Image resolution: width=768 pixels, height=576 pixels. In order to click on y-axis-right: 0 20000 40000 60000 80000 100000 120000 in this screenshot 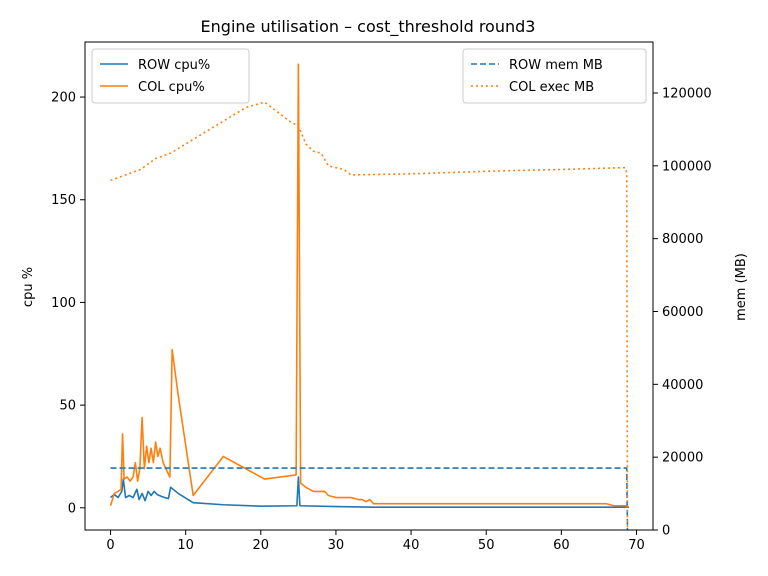, I will do `click(682, 312)`.